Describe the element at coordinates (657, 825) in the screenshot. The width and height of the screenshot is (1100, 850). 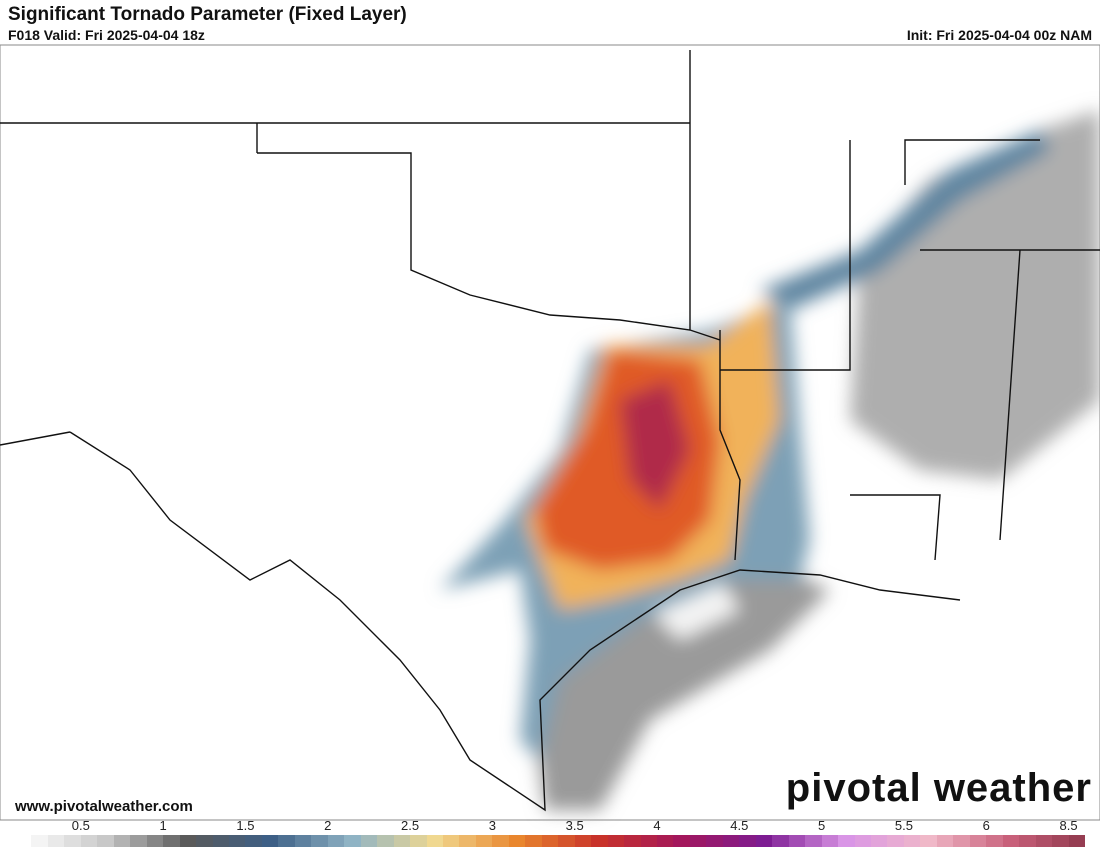
I see `colorbar-label: 4` at that location.